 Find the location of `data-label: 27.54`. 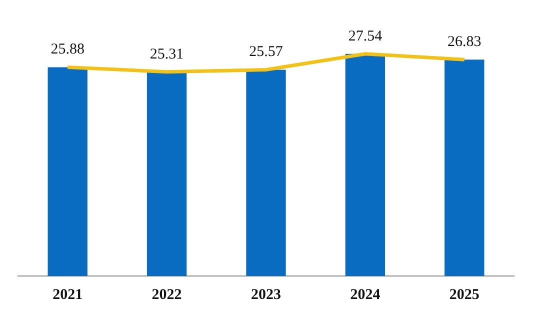

data-label: 27.54 is located at coordinates (365, 36).